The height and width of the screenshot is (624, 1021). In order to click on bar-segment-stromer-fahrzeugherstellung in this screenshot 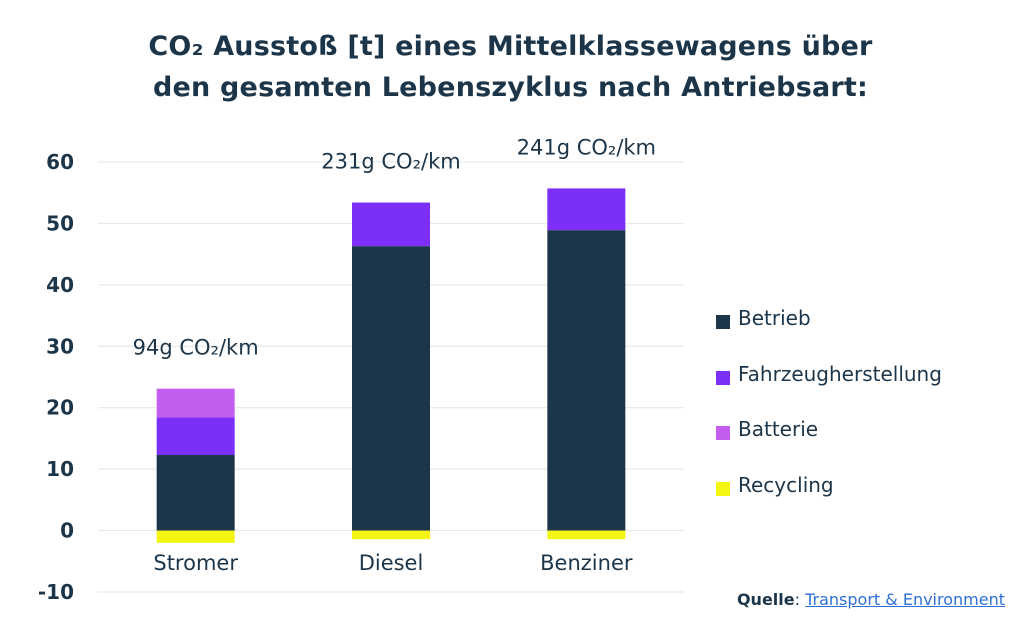, I will do `click(195, 436)`.